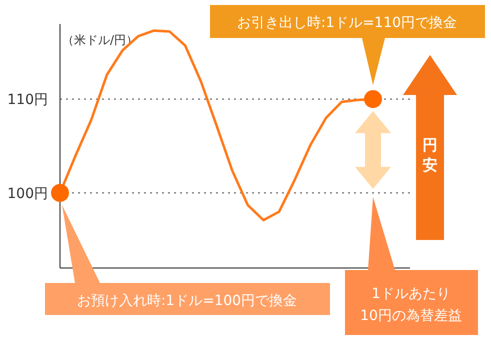 The image size is (491, 346). Describe the element at coordinates (347, 23) in the screenshot. I see `annotation: お引き出し時:1ドル=110円で換金` at that location.